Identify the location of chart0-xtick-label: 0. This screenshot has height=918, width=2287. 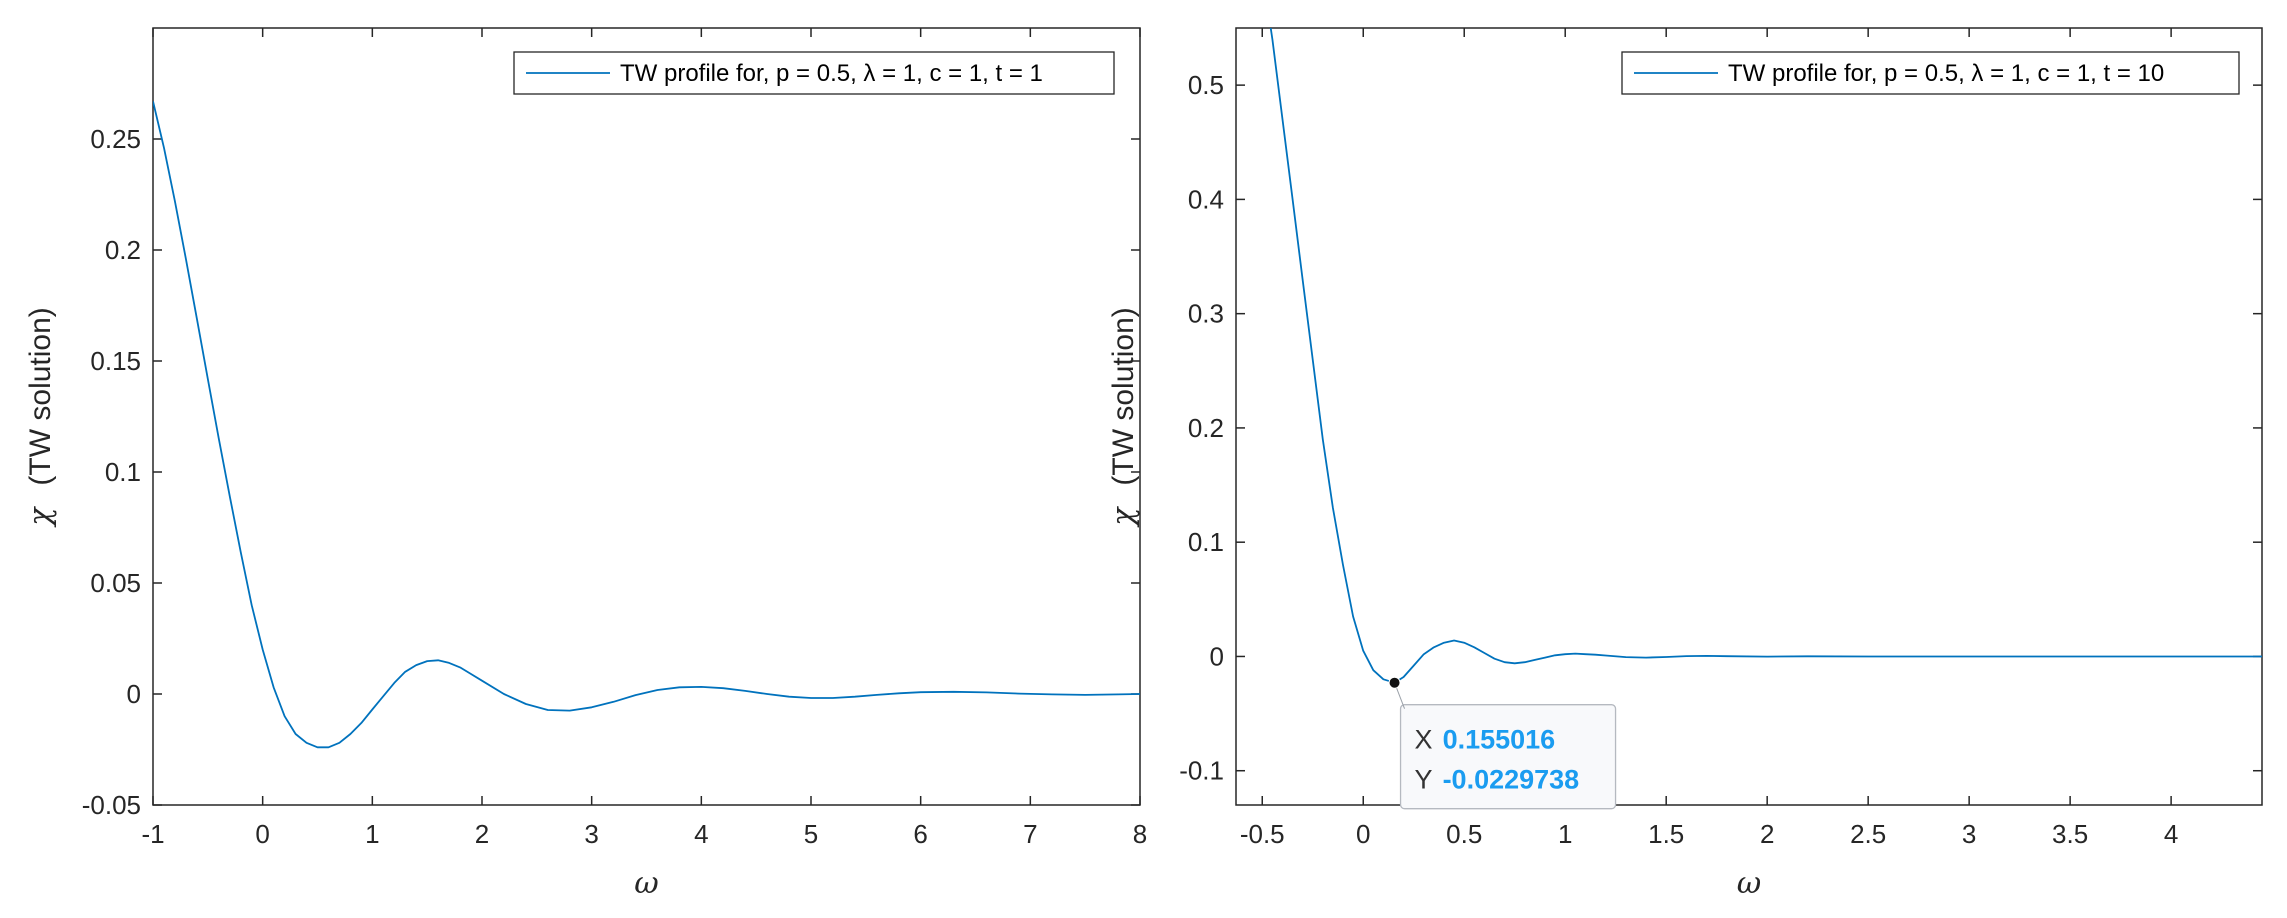
(262, 834).